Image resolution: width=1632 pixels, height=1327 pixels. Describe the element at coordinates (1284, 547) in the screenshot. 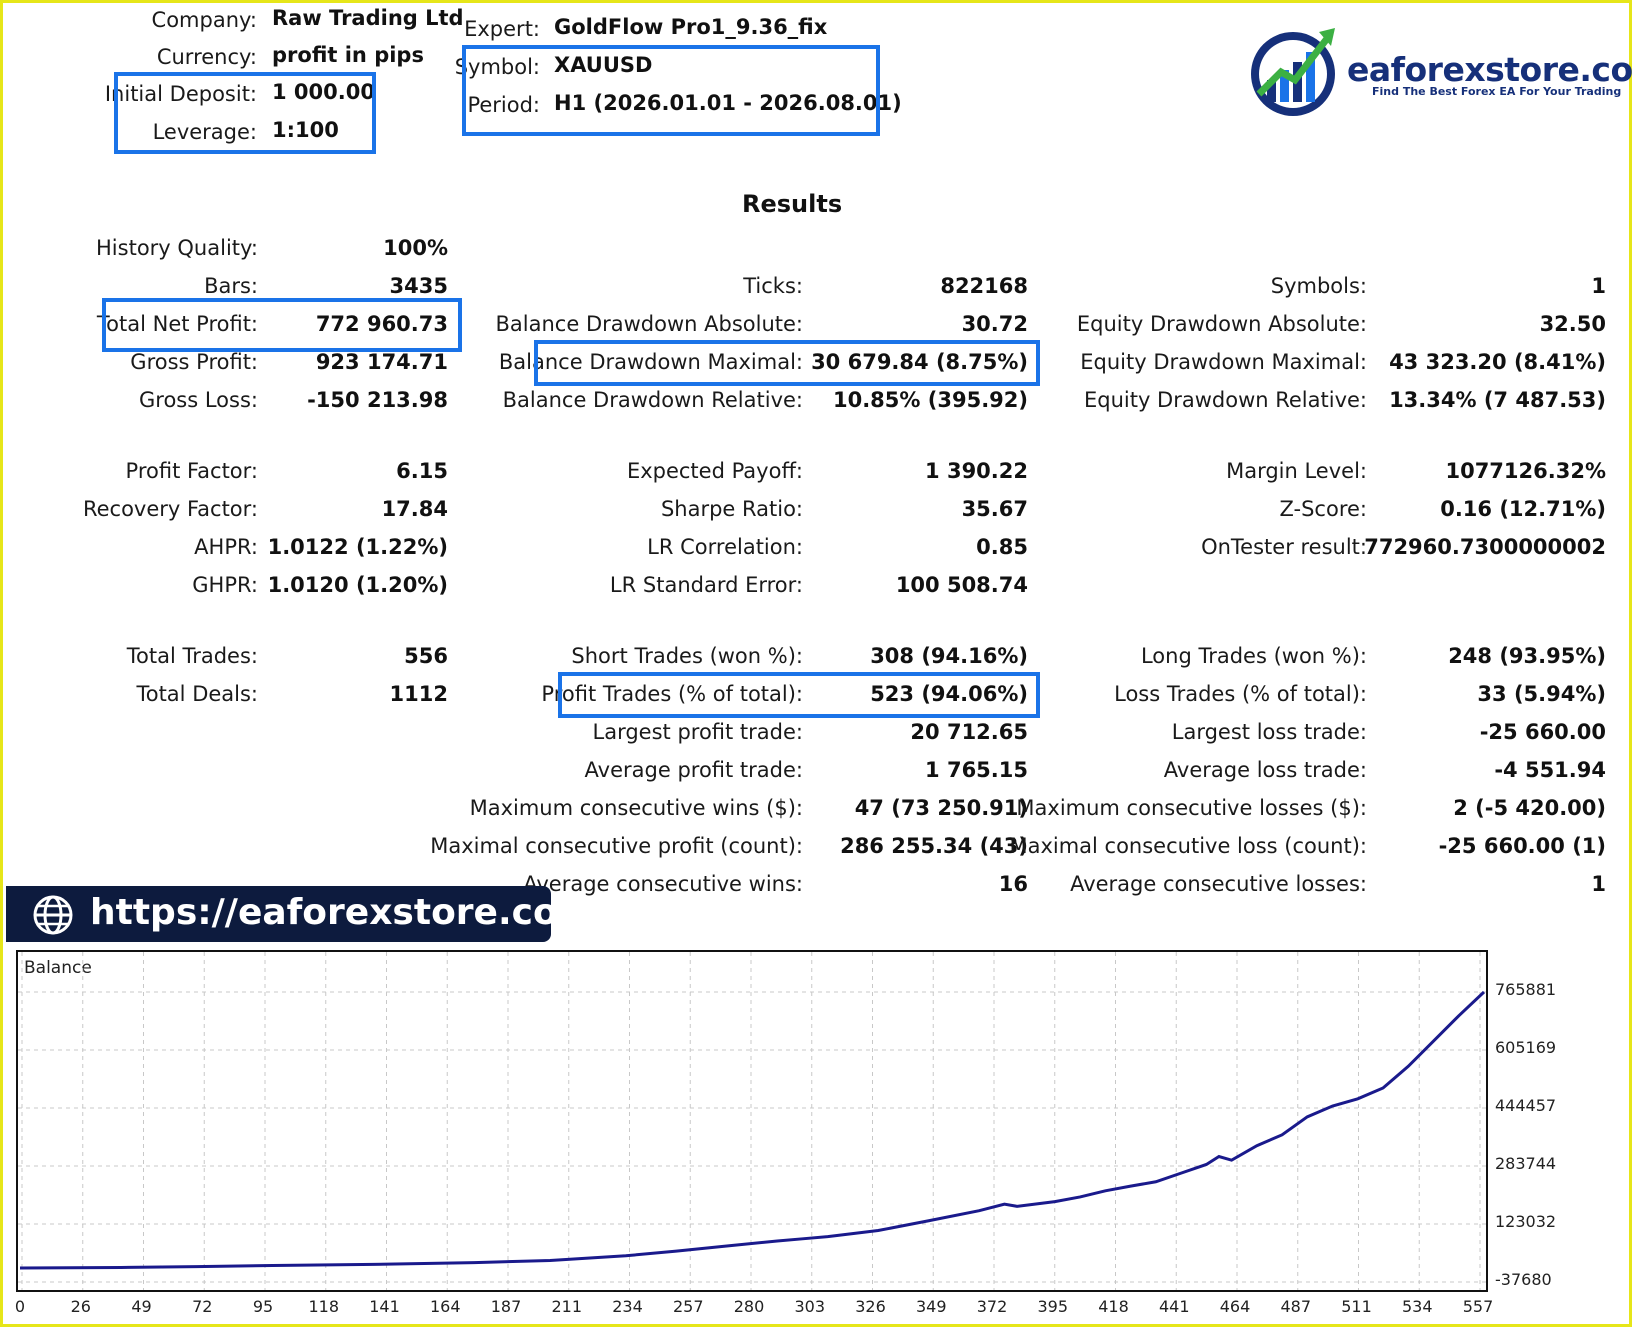

I see `ontester-result-label: OnTester result:` at that location.